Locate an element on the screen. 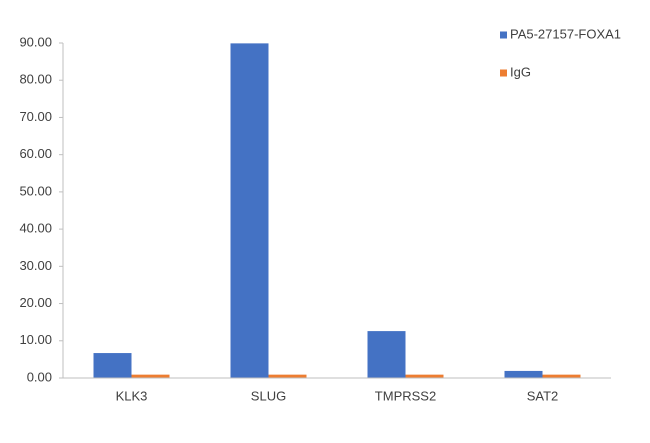 Image resolution: width=650 pixels, height=443 pixels. y-tick-label: 90.00 is located at coordinates (35, 41).